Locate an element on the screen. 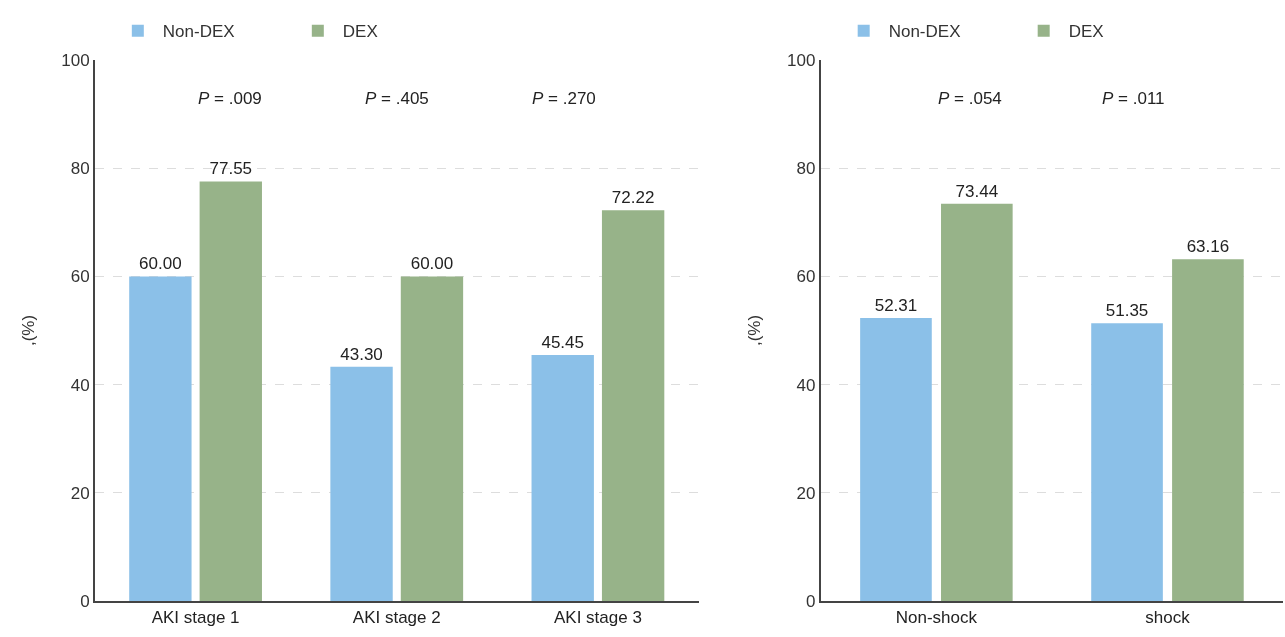  x-tick-label: Non-shock is located at coordinates (936, 618).